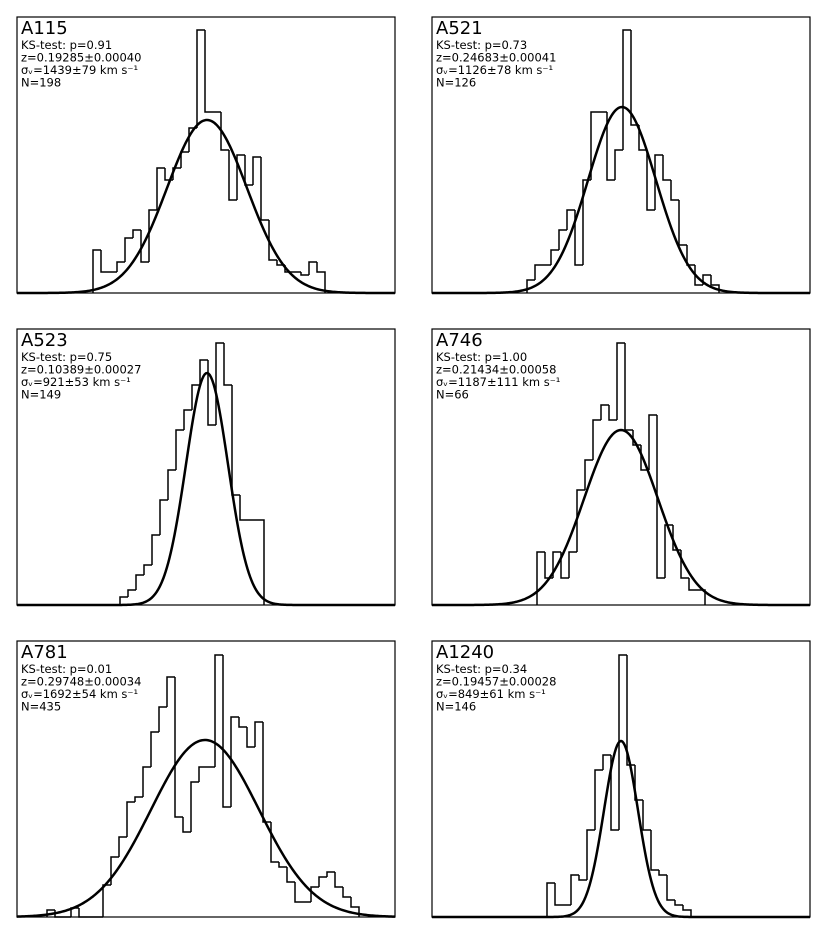 The height and width of the screenshot is (934, 830). What do you see at coordinates (494, 70) in the screenshot?
I see `annotation: σᵥ=1126±78 km s⁻¹` at bounding box center [494, 70].